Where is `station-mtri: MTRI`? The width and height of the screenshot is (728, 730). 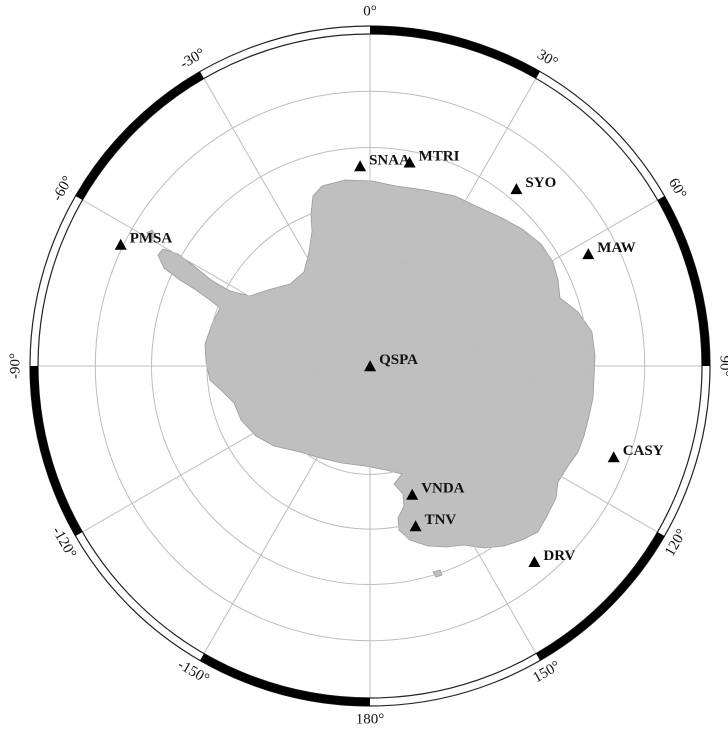
station-mtri: MTRI is located at coordinates (431, 158).